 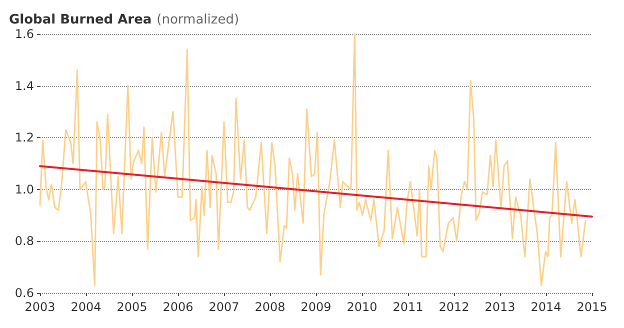 What do you see at coordinates (224, 307) in the screenshot?
I see `x-tick-label: 2007` at bounding box center [224, 307].